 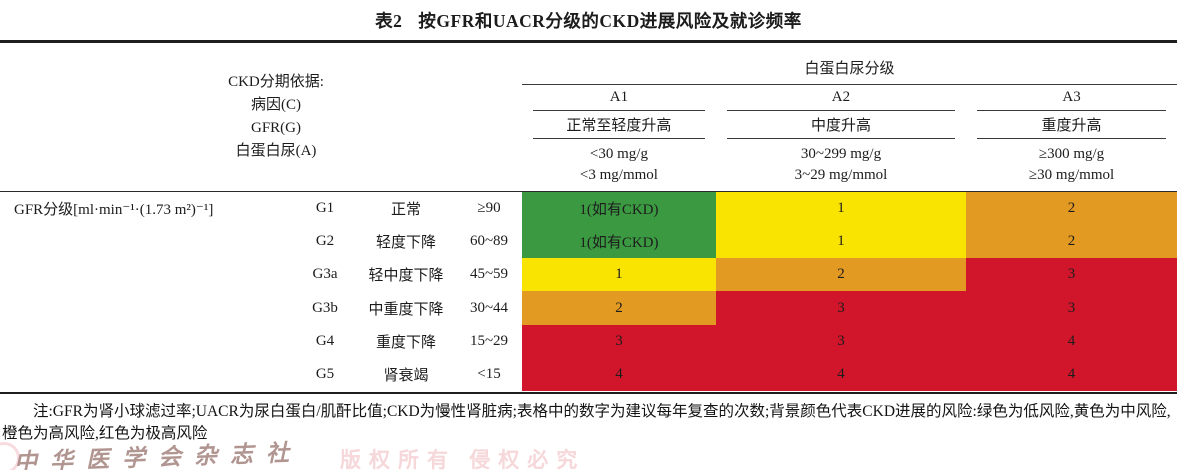 What do you see at coordinates (261, 241) in the screenshot?
I see `gfr-row-labels: G2 轻度下降 60~89` at bounding box center [261, 241].